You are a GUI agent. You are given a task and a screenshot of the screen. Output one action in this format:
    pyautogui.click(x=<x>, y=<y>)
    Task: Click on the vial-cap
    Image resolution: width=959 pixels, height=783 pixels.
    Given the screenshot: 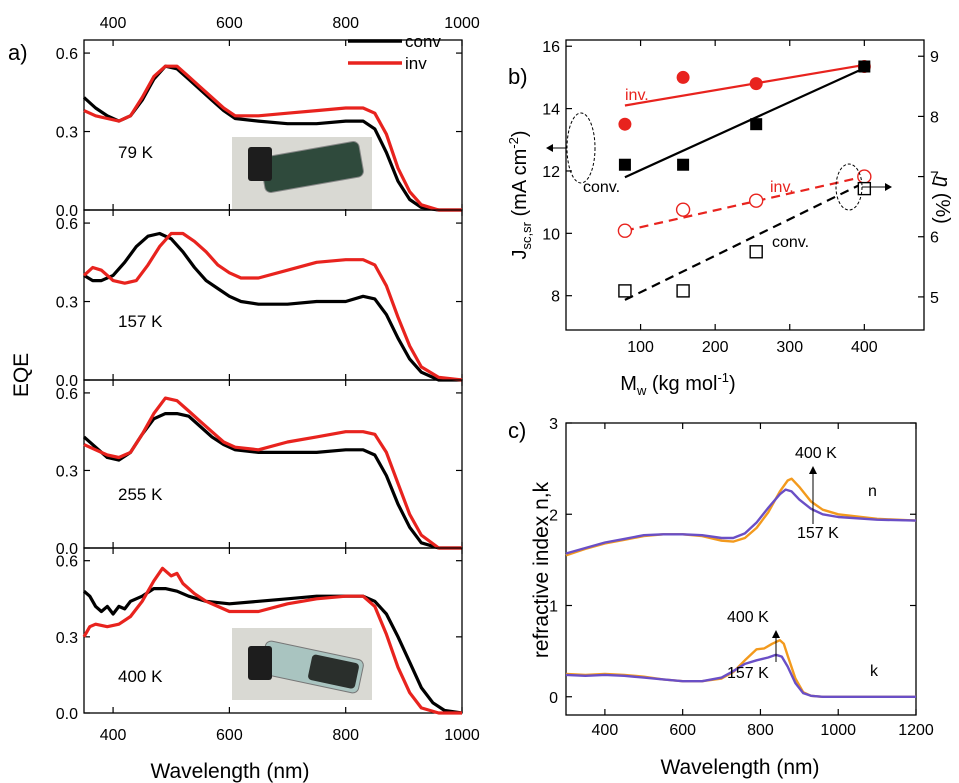 What is the action you would take?
    pyautogui.click(x=260, y=164)
    